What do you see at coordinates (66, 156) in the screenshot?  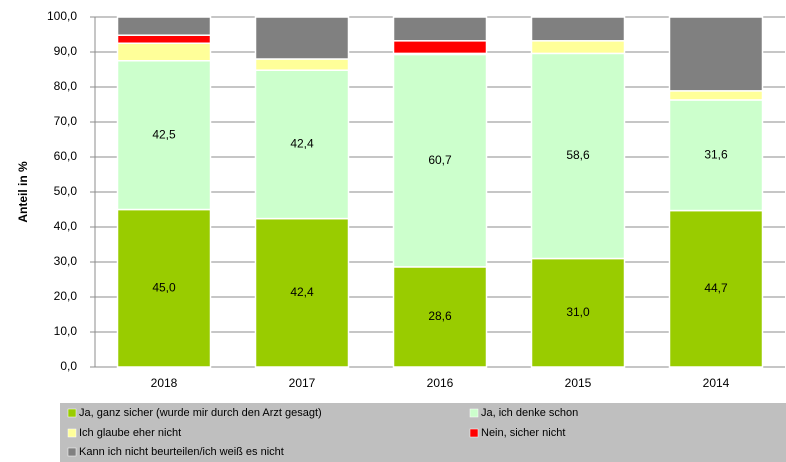 I see `y-tick-label: 60,0` at bounding box center [66, 156].